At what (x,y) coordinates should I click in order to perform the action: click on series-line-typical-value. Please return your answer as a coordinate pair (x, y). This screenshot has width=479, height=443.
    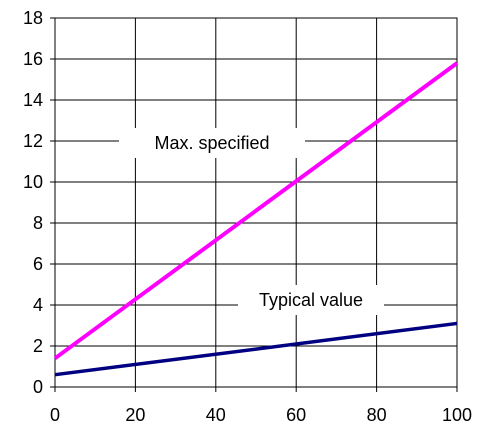
    Looking at the image, I should click on (256, 349).